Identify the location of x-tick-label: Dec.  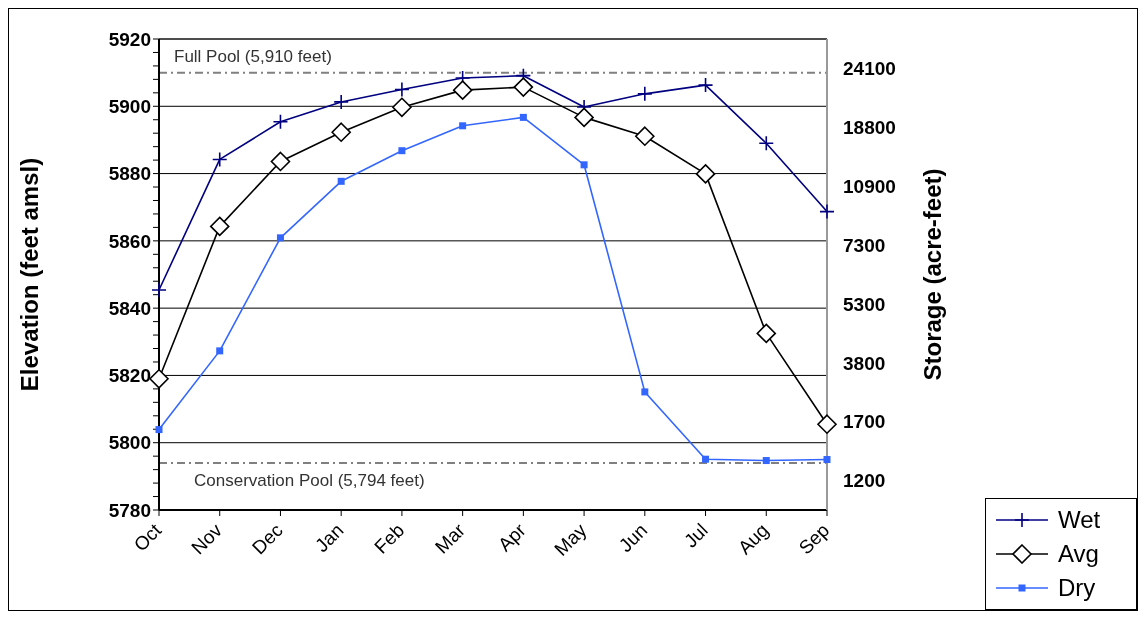
(267, 539).